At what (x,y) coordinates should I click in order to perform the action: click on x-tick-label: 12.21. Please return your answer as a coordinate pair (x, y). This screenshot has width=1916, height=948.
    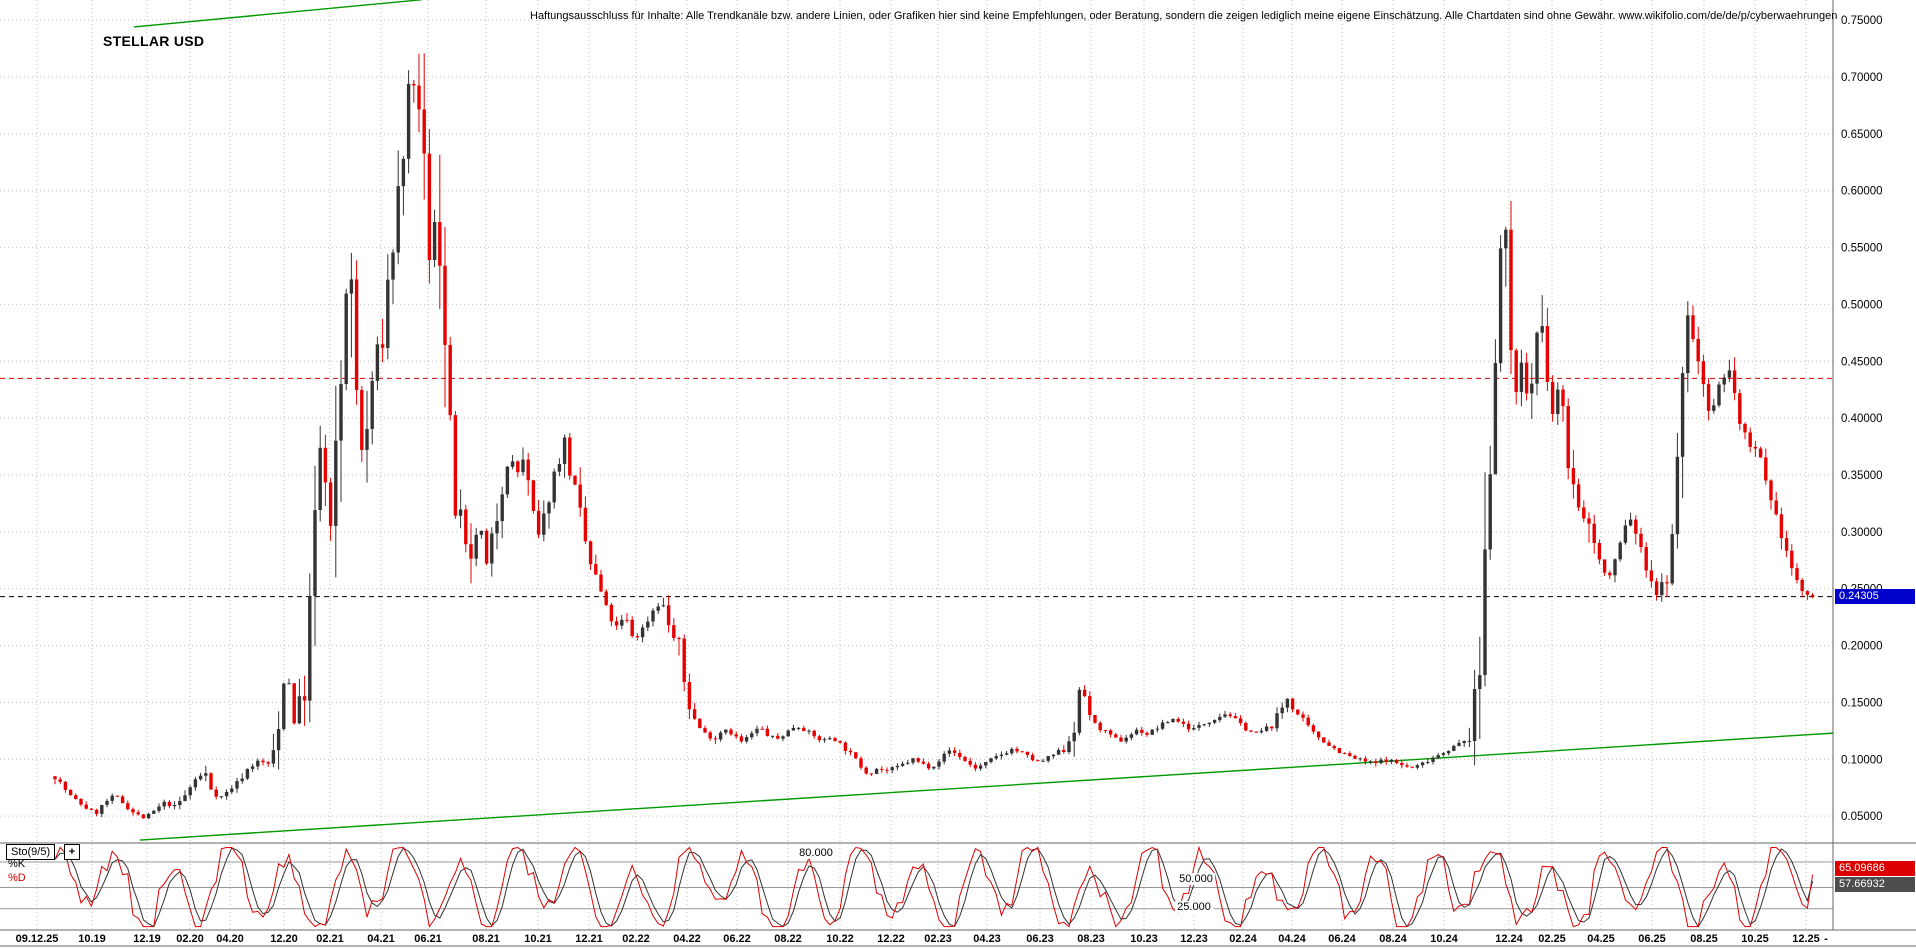
    Looking at the image, I should click on (589, 939).